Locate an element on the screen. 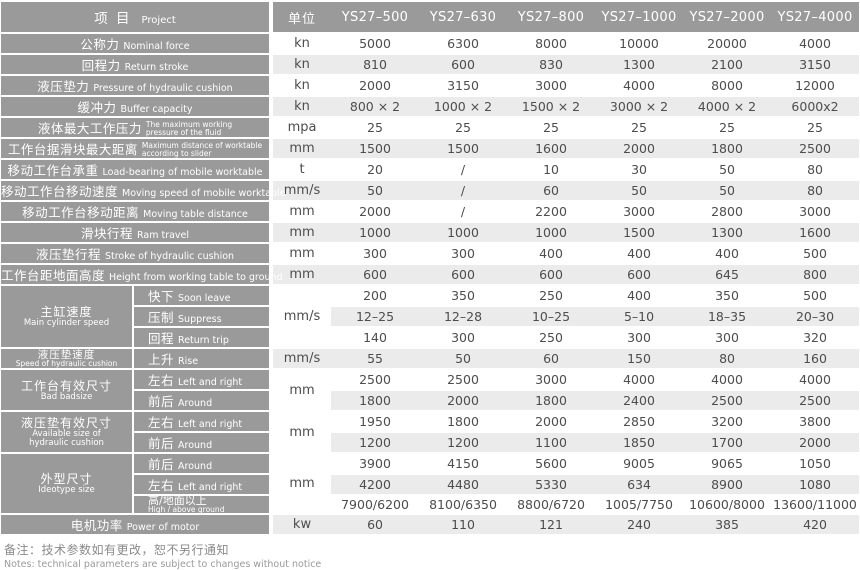 Image resolution: width=860 pixels, height=570 pixels. label-zh: 外型尺寸 is located at coordinates (66, 479).